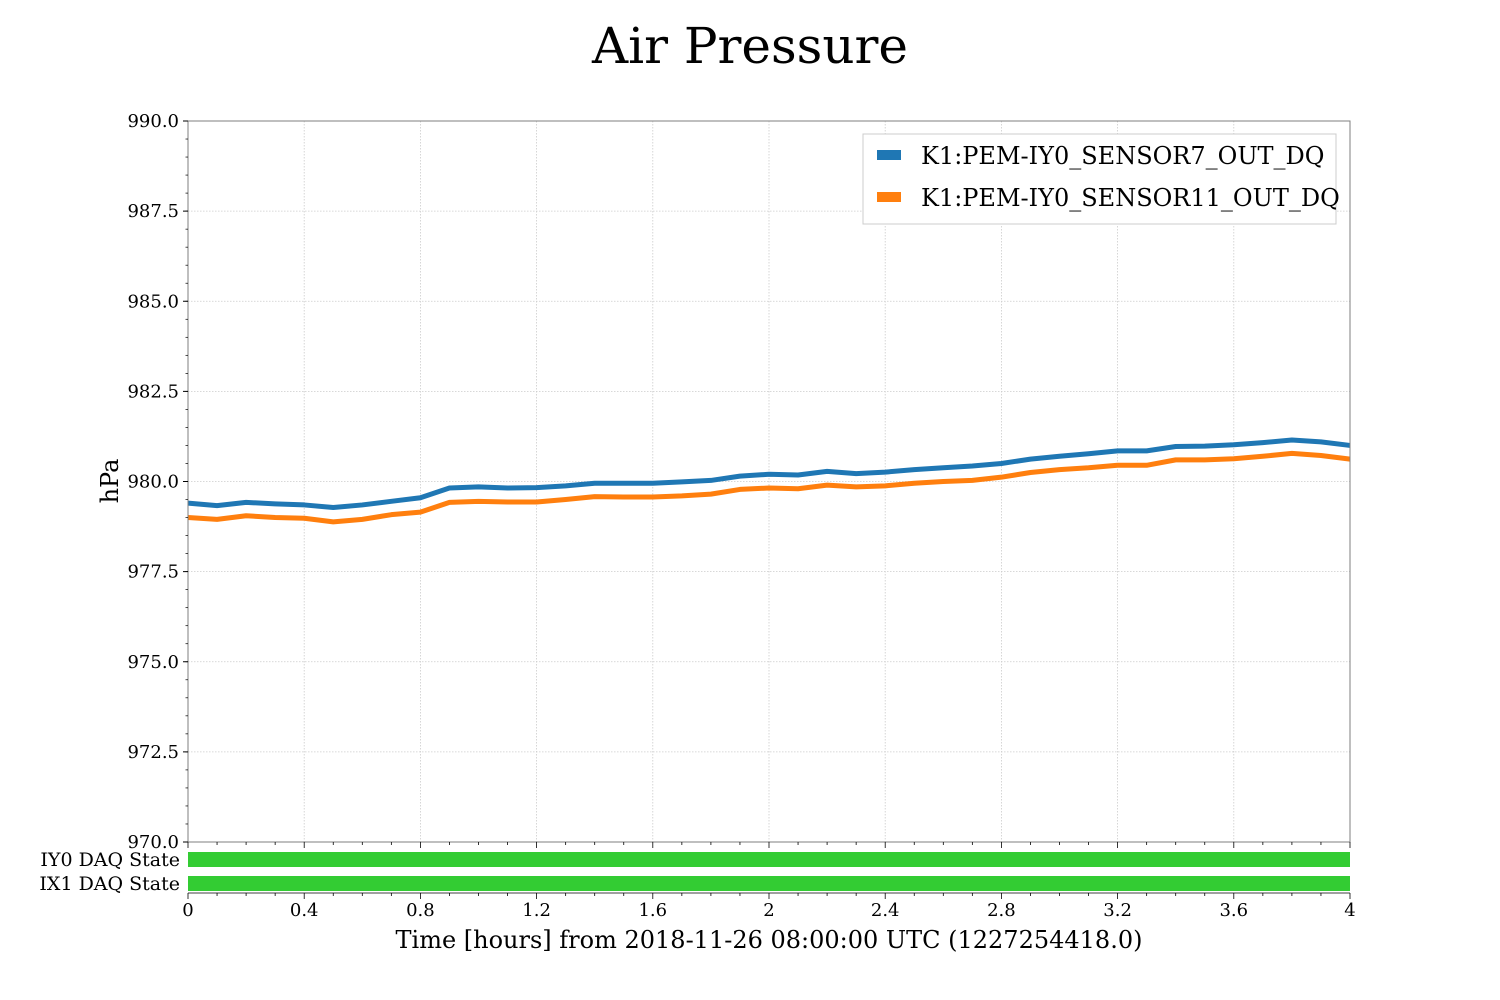 The width and height of the screenshot is (1500, 1000). I want to click on y-tick-label: 985.0, so click(153, 301).